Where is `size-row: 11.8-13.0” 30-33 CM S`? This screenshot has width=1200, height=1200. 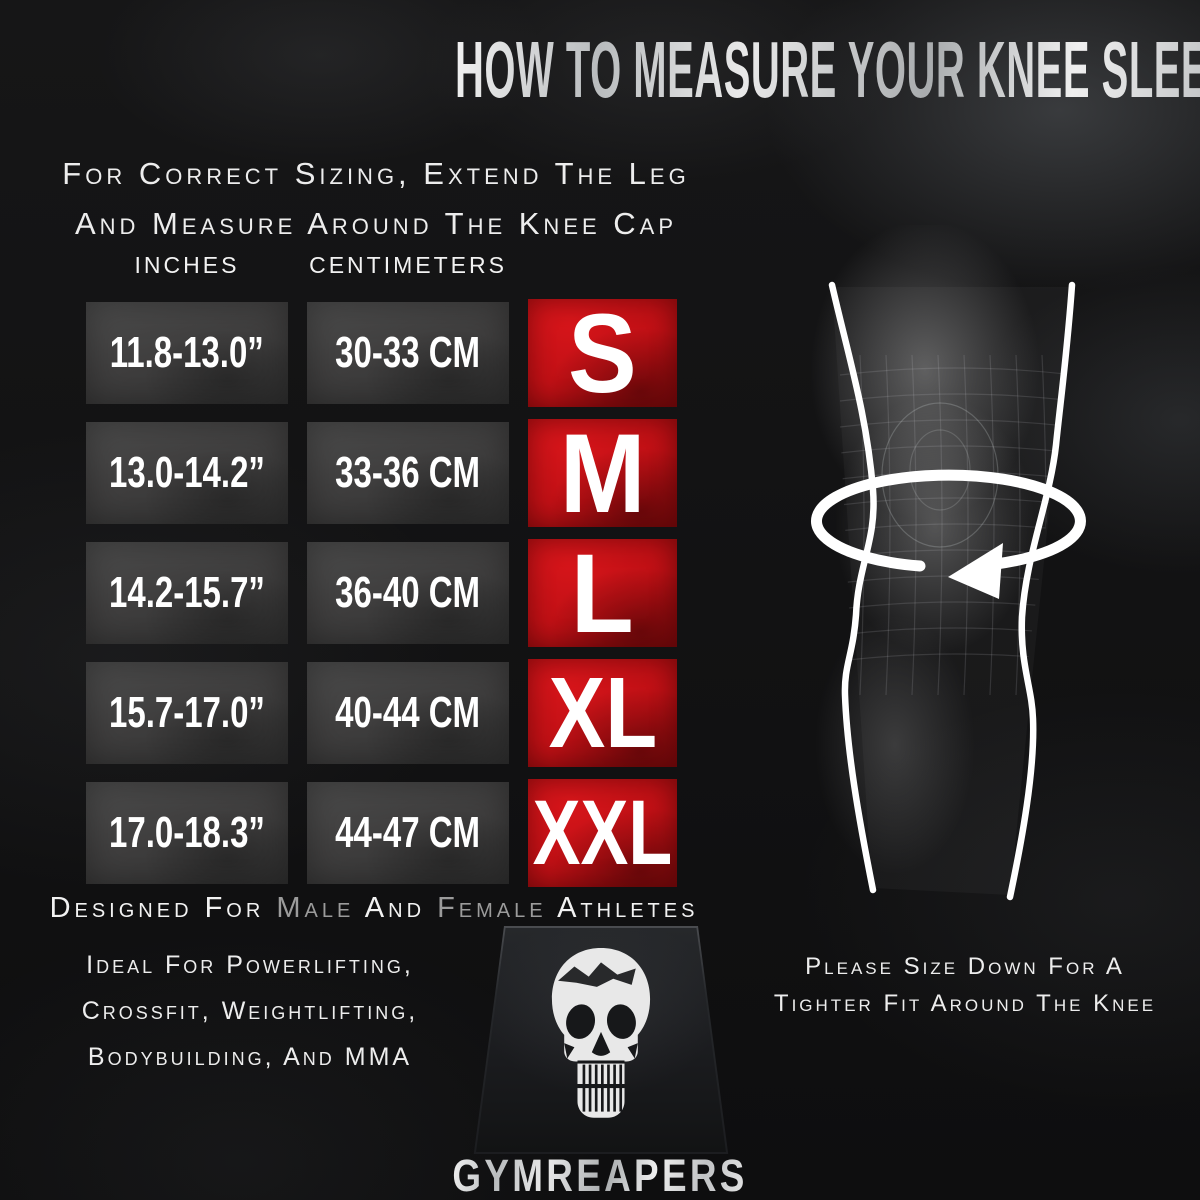
size-row: 11.8-13.0” 30-33 CM S is located at coordinates (380, 353).